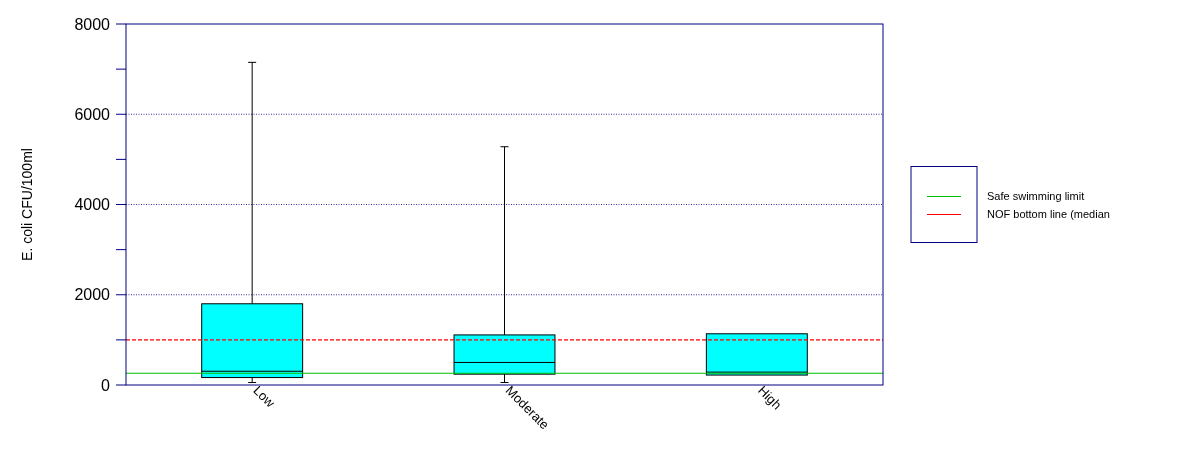 The height and width of the screenshot is (471, 1181). What do you see at coordinates (92, 295) in the screenshot?
I see `y-tick-label: 2000` at bounding box center [92, 295].